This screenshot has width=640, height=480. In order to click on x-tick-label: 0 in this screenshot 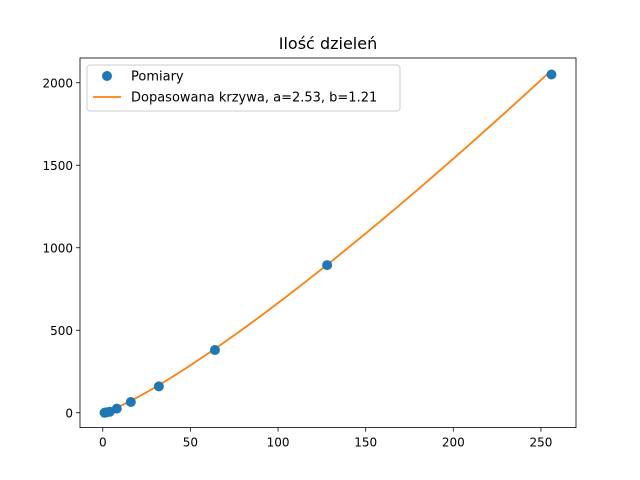, I will do `click(103, 443)`.